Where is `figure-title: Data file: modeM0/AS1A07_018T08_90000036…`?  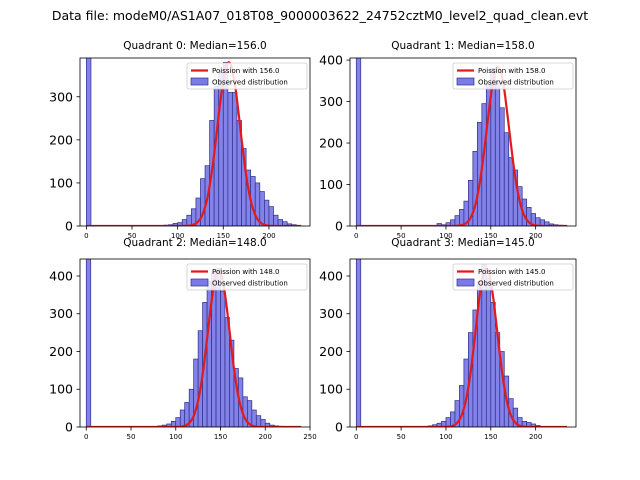
figure-title: Data file: modeM0/AS1A07_018T08_90000036… is located at coordinates (320, 15).